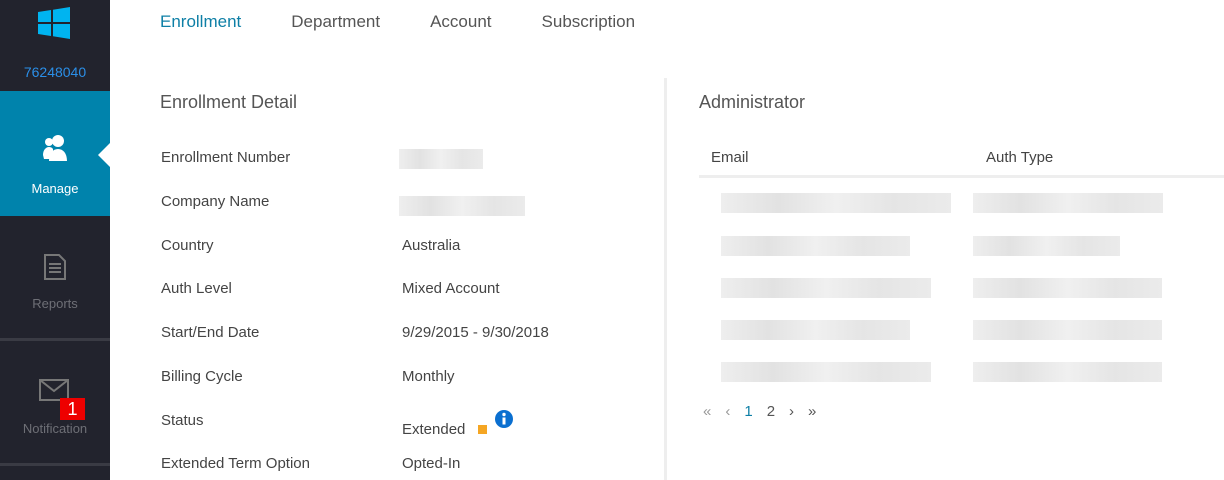 Image resolution: width=1224 pixels, height=480 pixels. I want to click on row-label: Country, so click(187, 245).